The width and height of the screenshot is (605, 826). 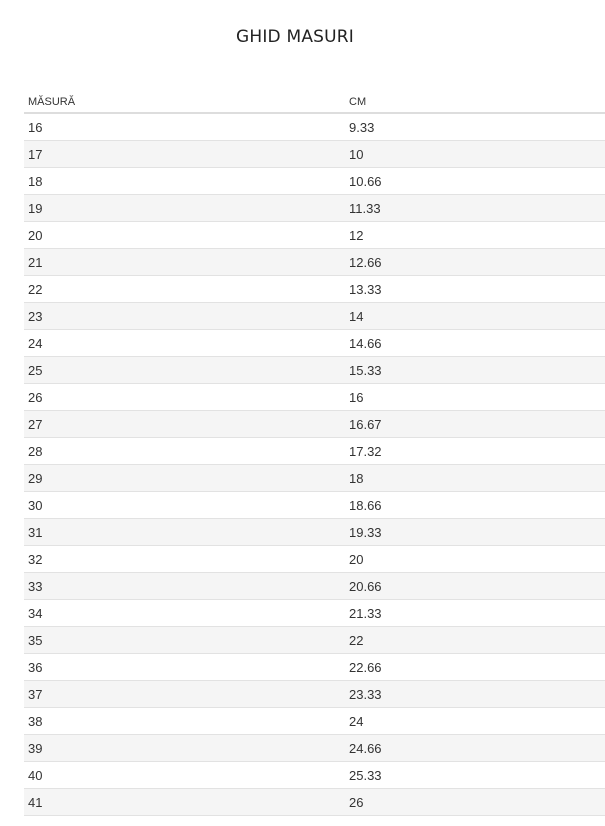 I want to click on size-cell: 34, so click(x=184, y=613).